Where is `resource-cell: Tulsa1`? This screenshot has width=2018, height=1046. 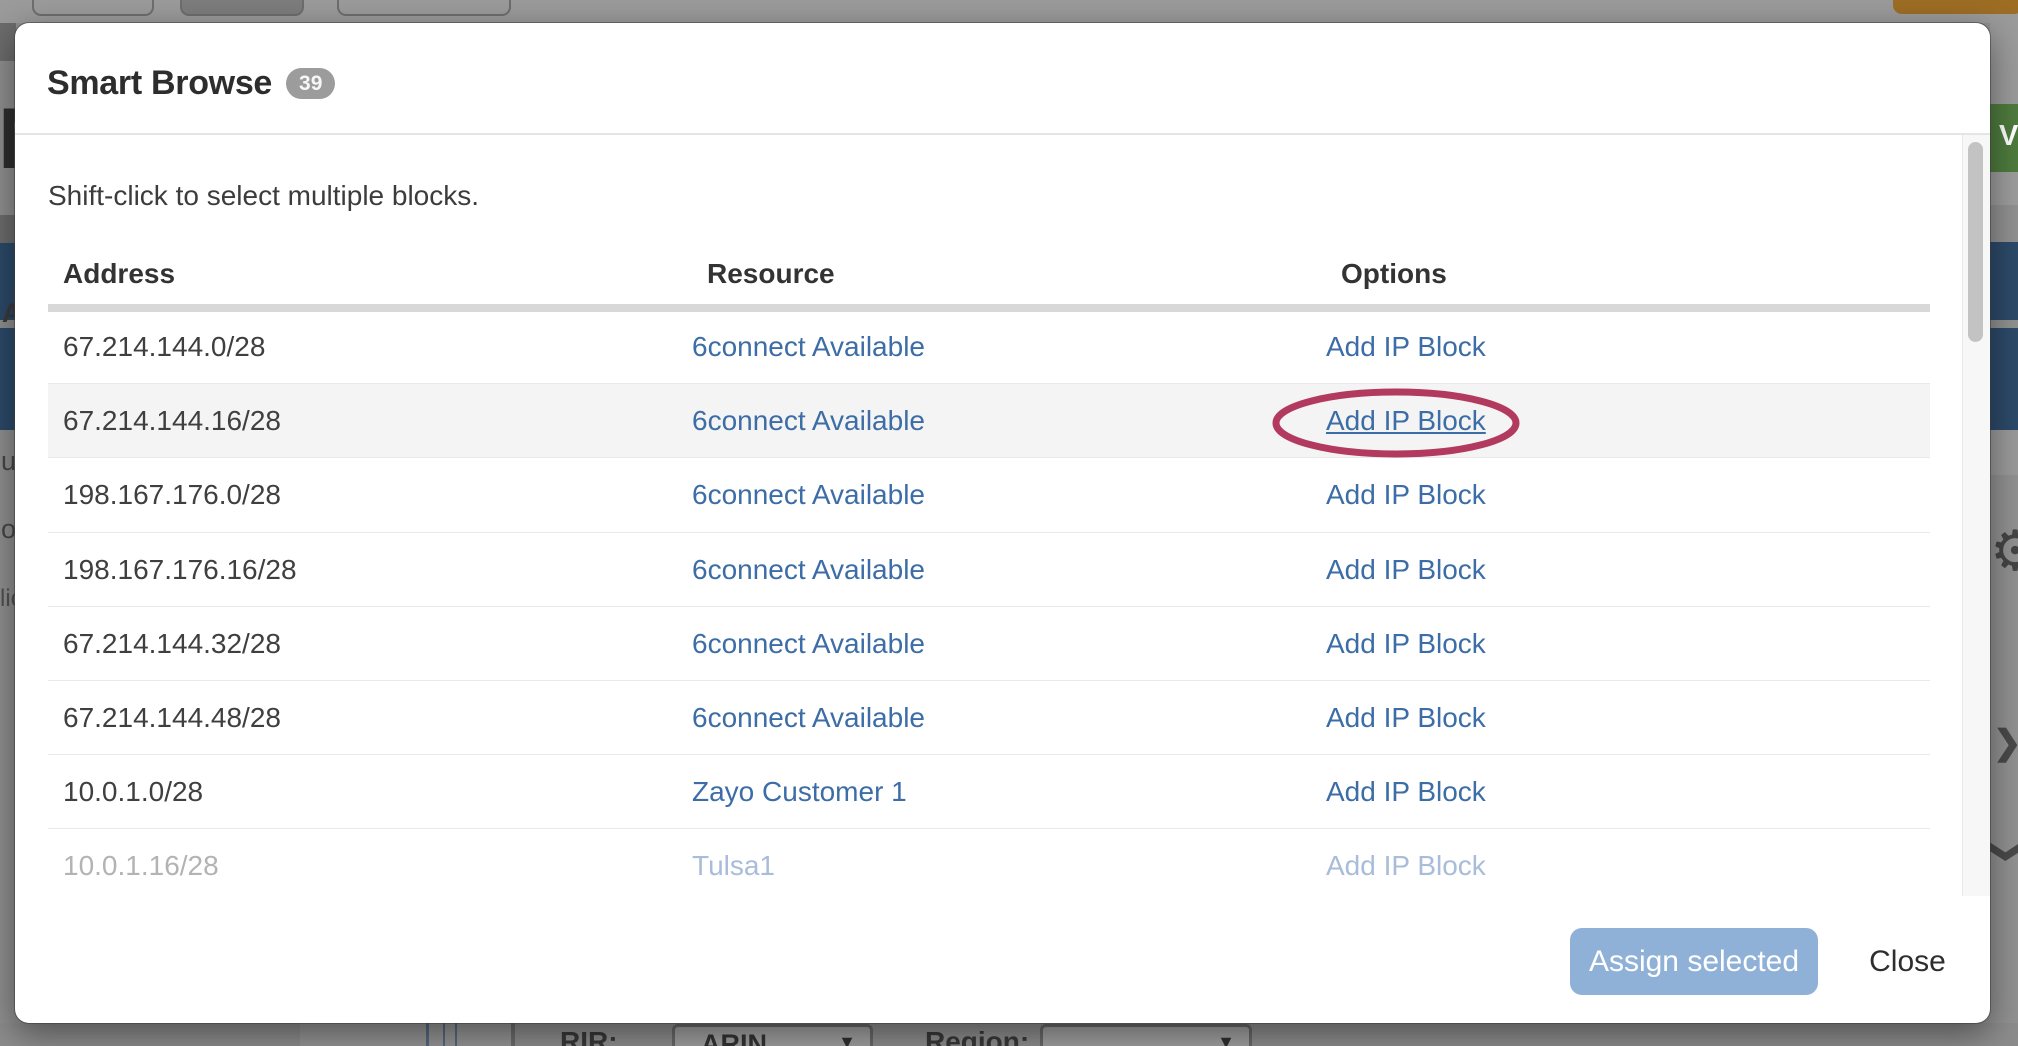
resource-cell: Tulsa1 is located at coordinates (1009, 862).